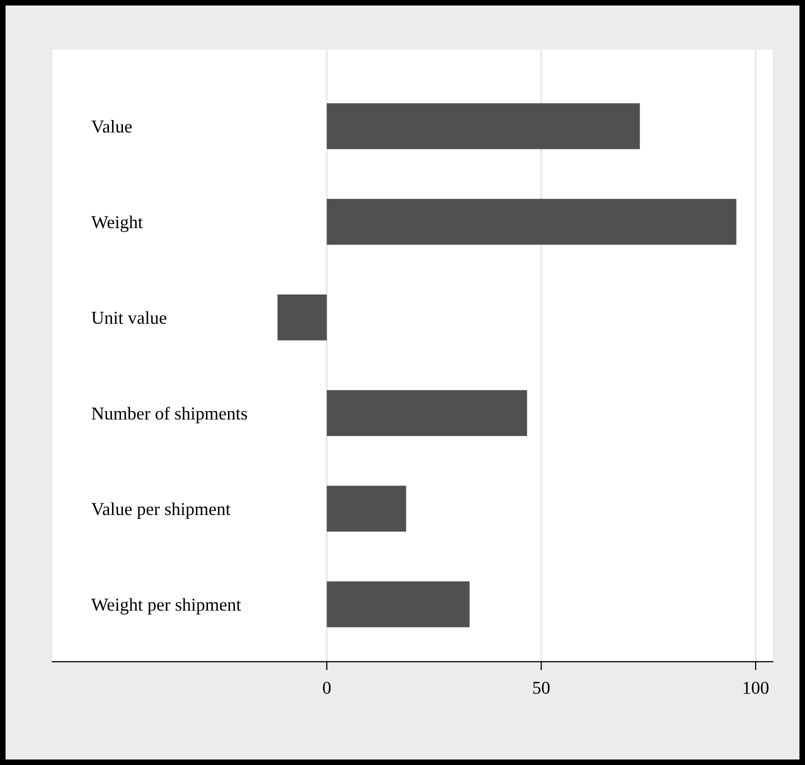  I want to click on y-tick-label: Value per shipment, so click(160, 510).